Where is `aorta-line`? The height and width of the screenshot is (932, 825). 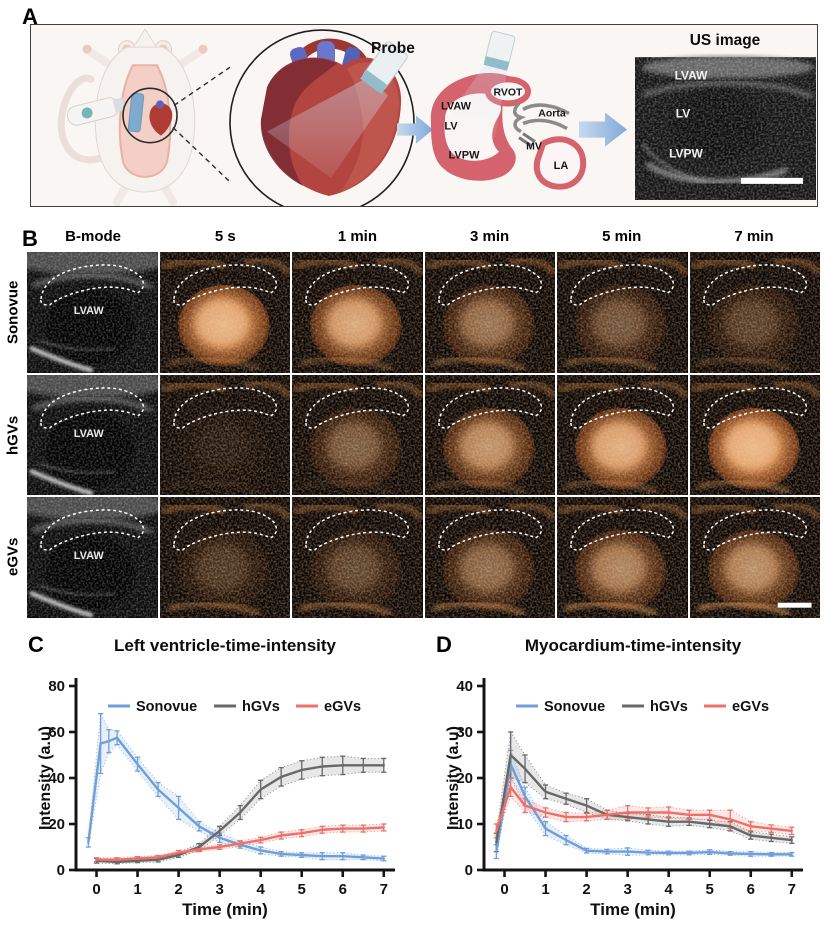
aorta-line is located at coordinates (546, 109).